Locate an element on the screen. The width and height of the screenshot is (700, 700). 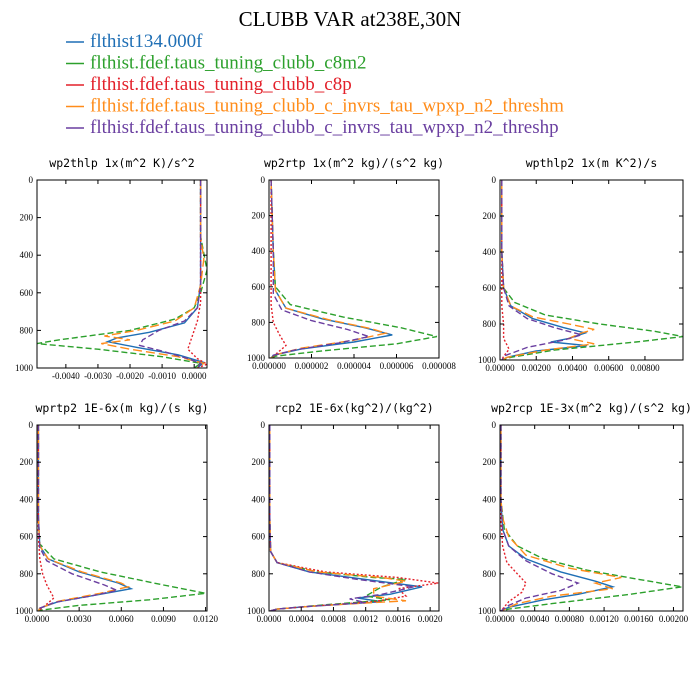
legend-label: flthist.fdef.taus_tuning_clubb_c8m2 is located at coordinates (228, 63).